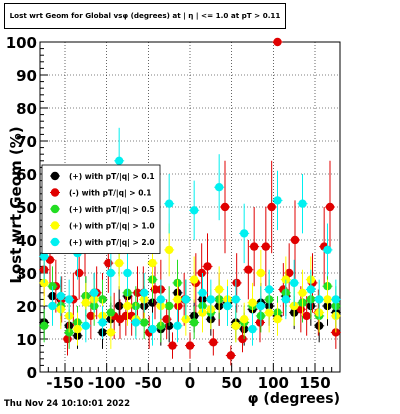  Describe the element at coordinates (231, 383) in the screenshot. I see `x-tick-label: 50` at that location.